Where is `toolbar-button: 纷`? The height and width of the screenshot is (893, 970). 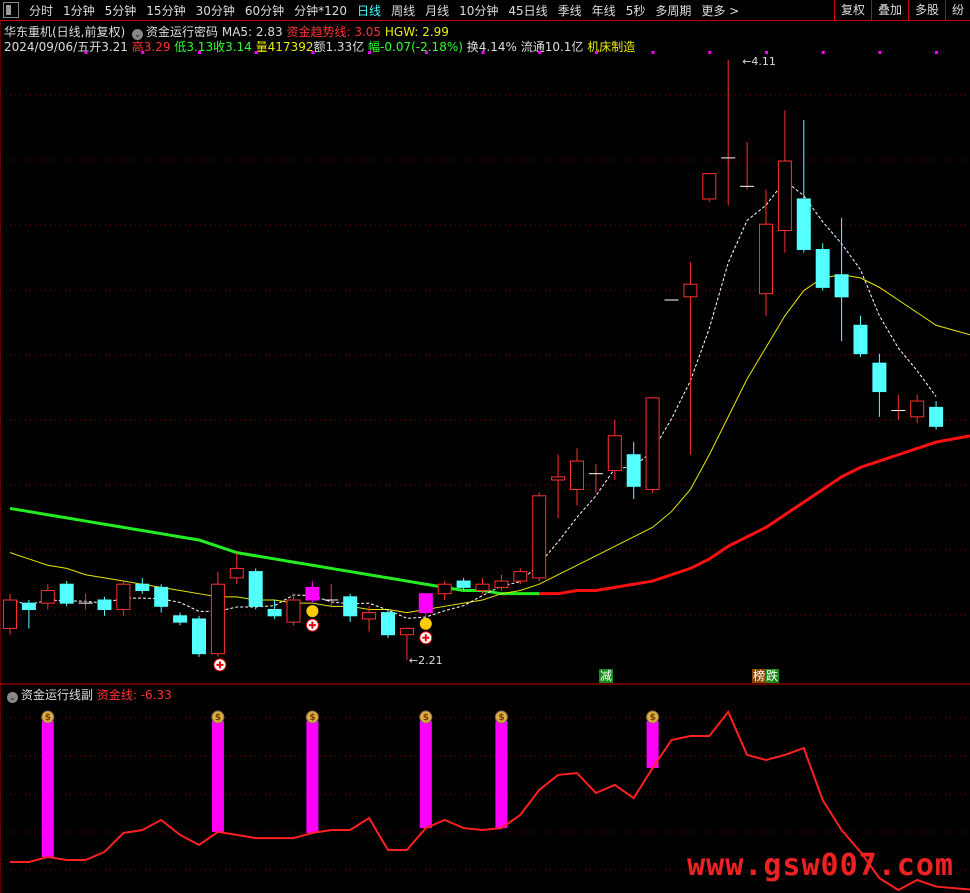 toolbar-button: 纷 is located at coordinates (957, 10).